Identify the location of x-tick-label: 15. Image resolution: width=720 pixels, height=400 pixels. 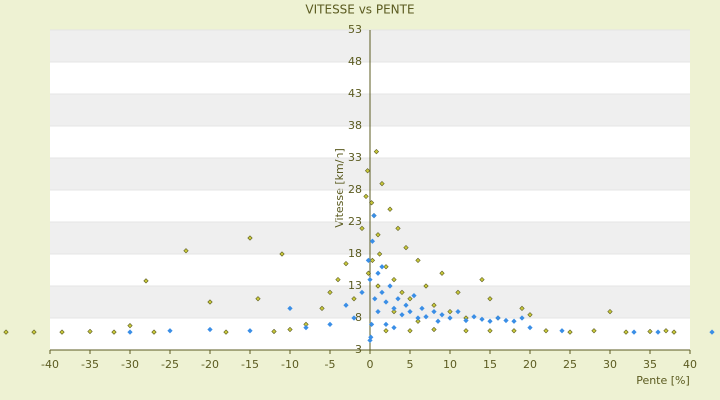
(490, 364).